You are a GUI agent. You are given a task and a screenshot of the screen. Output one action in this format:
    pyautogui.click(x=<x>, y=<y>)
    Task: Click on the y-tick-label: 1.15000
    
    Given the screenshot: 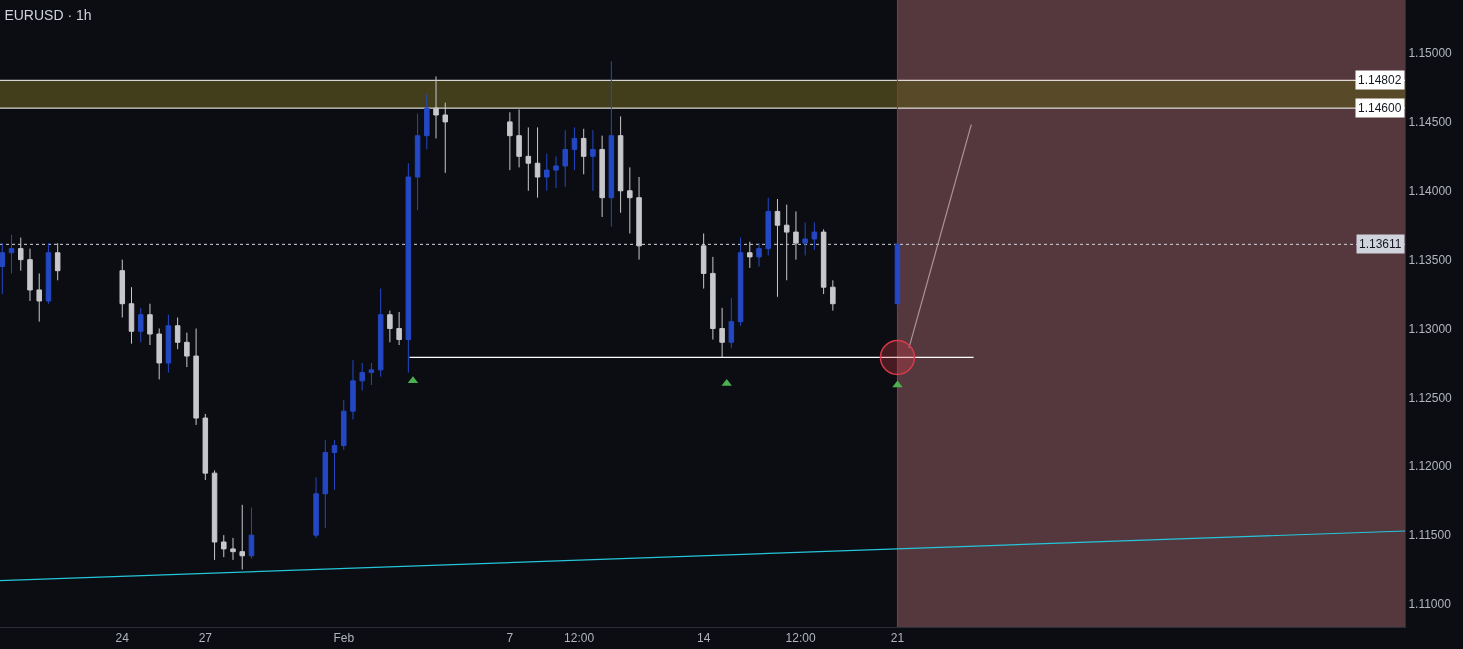 What is the action you would take?
    pyautogui.click(x=1430, y=53)
    